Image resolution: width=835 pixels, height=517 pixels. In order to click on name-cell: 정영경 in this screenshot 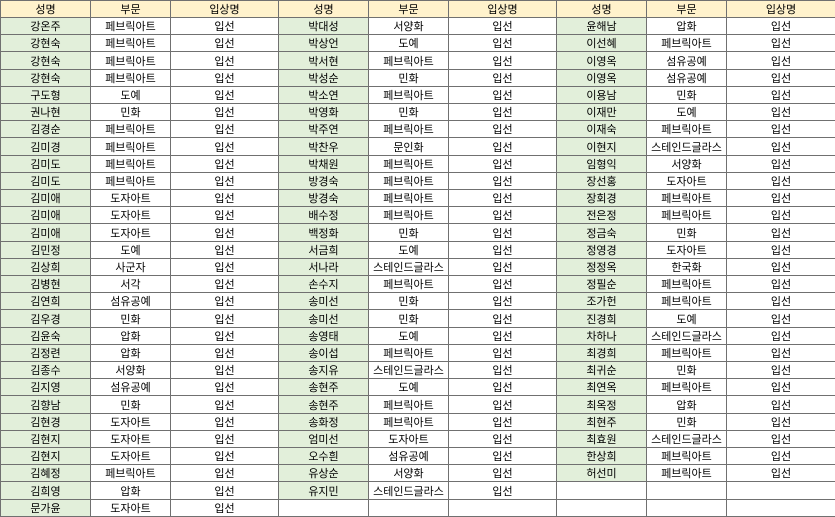, I will do `click(601, 249)`.